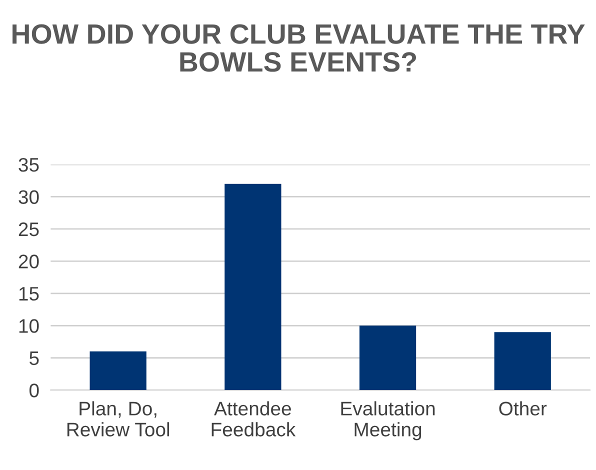 This screenshot has width=596, height=470. What do you see at coordinates (118, 418) in the screenshot?
I see `x-tick-label: Plan, Do, Review Tool` at bounding box center [118, 418].